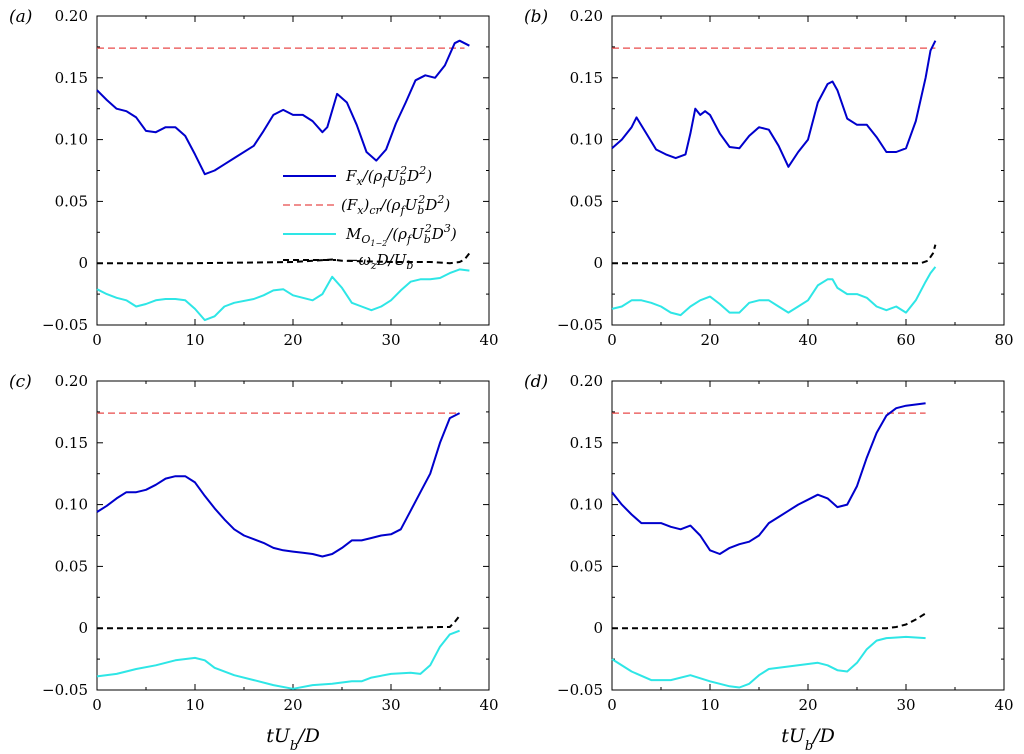  What do you see at coordinates (536, 382) in the screenshot?
I see `panel-label: (d)` at bounding box center [536, 382].